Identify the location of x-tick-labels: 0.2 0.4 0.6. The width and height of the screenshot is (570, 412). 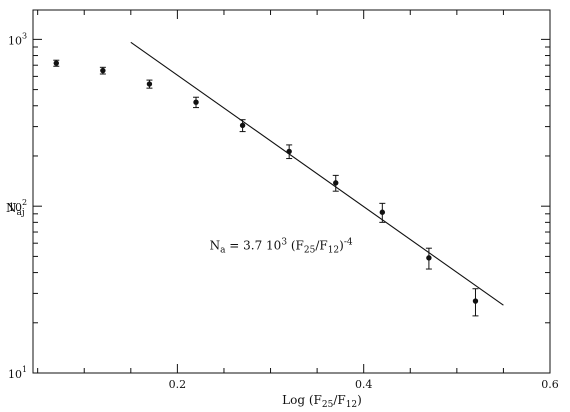
(364, 384).